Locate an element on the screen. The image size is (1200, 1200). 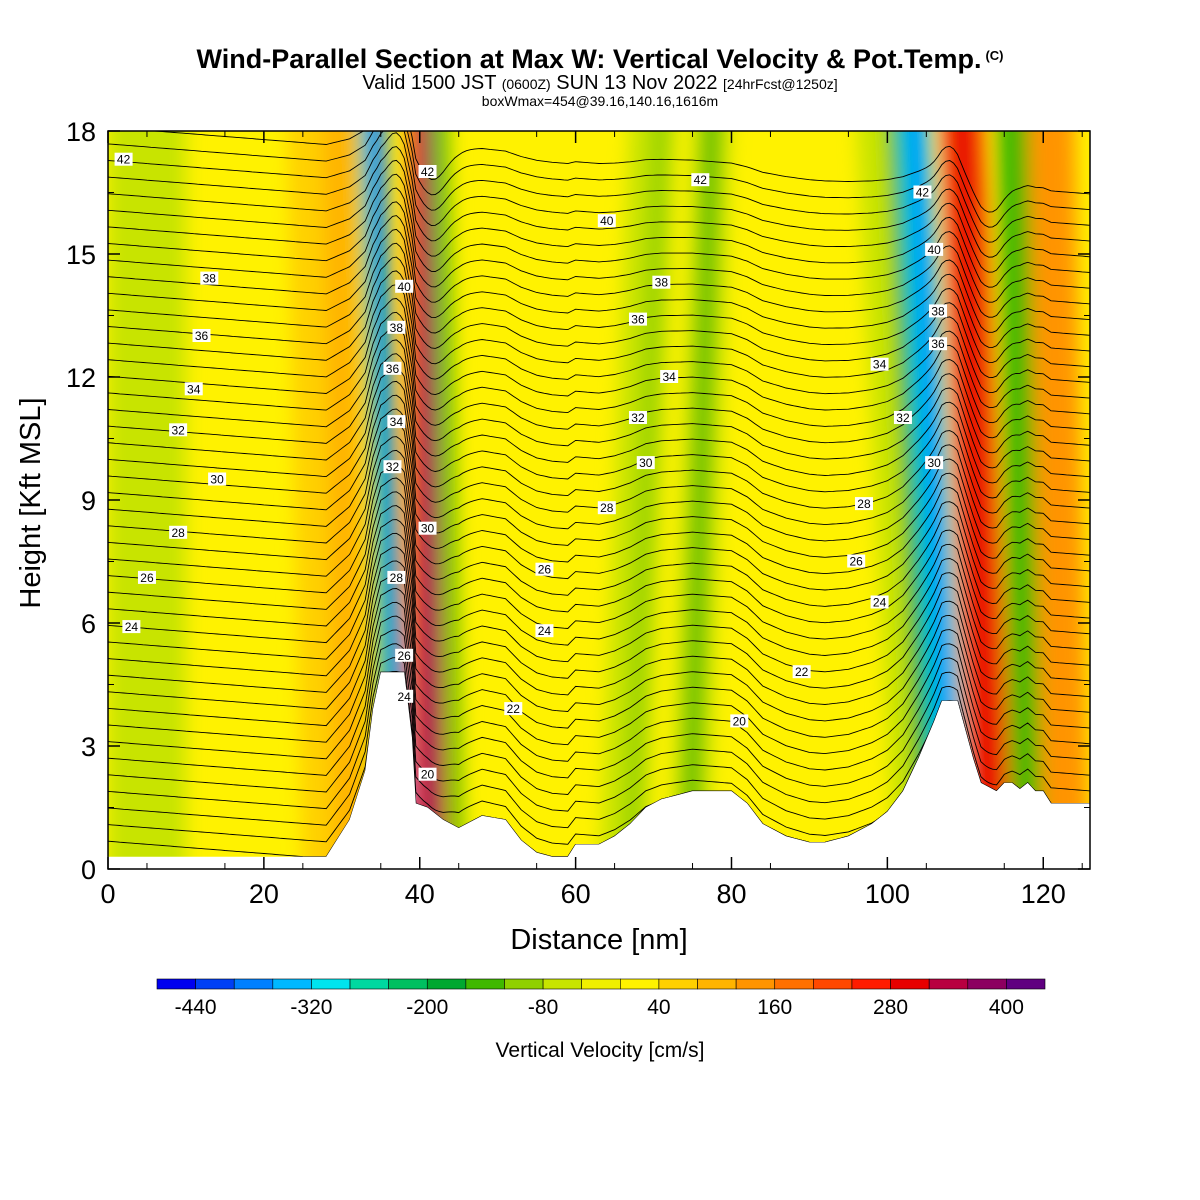
y-tick-label: 0 is located at coordinates (88, 870).